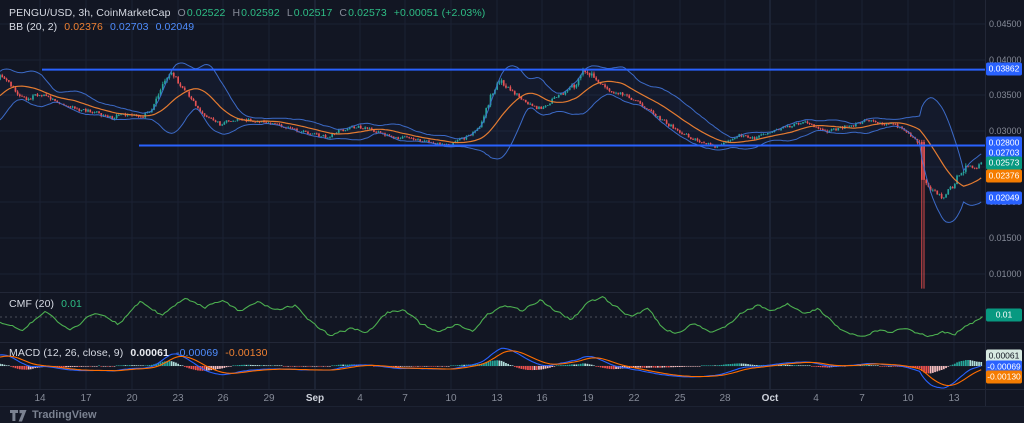 This screenshot has height=423, width=1024. Describe the element at coordinates (83, 27) in the screenshot. I see `bb-basis-value: 0.02376` at that location.